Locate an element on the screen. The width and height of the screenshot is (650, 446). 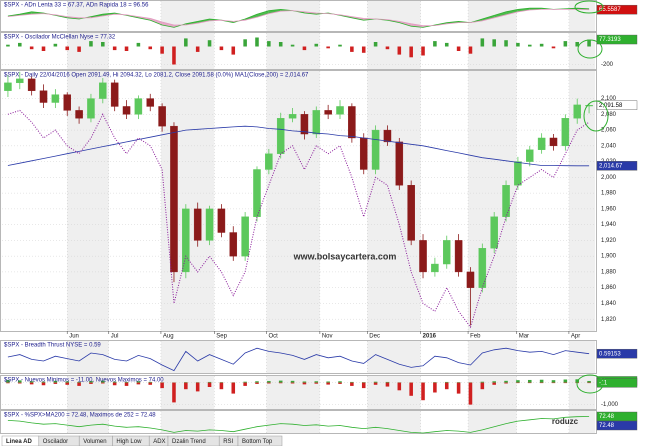
value-badge-label: 77.3193 is located at coordinates (610, 40).